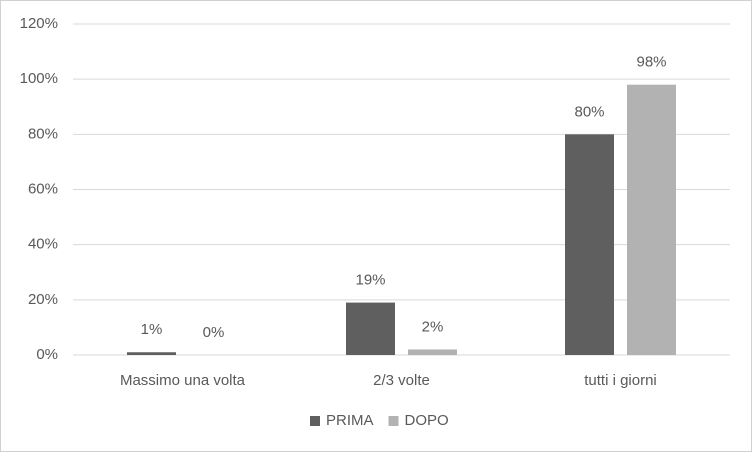 This screenshot has width=752, height=452. Describe the element at coordinates (152, 329) in the screenshot. I see `data-label: 1%` at that location.